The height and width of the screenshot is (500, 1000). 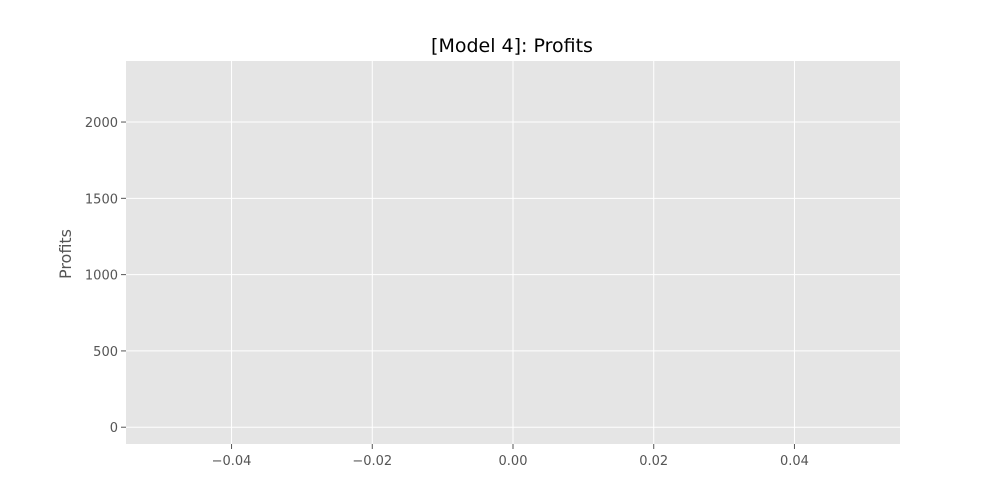 I want to click on y-tick-label: 0, so click(x=114, y=428).